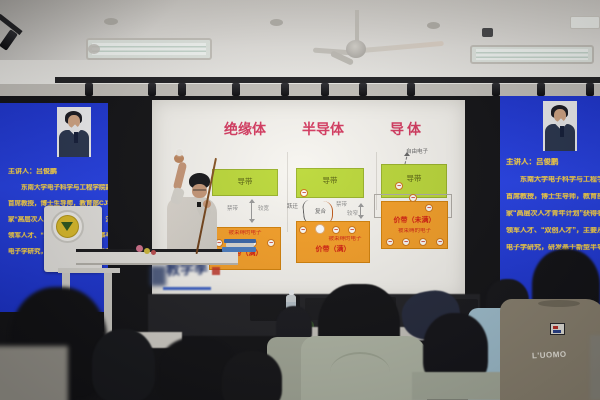 The width and height of the screenshot is (600, 400). I want to click on slide-heading-semiconductor: 半导体, so click(323, 129).